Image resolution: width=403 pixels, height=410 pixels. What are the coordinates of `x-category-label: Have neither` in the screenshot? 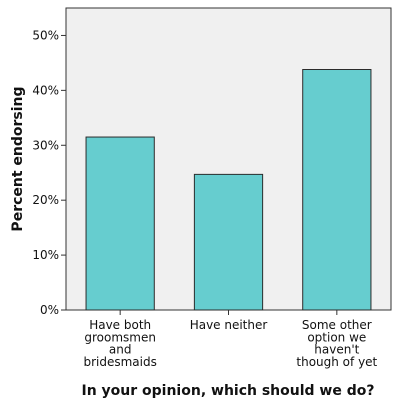 It's located at (229, 325).